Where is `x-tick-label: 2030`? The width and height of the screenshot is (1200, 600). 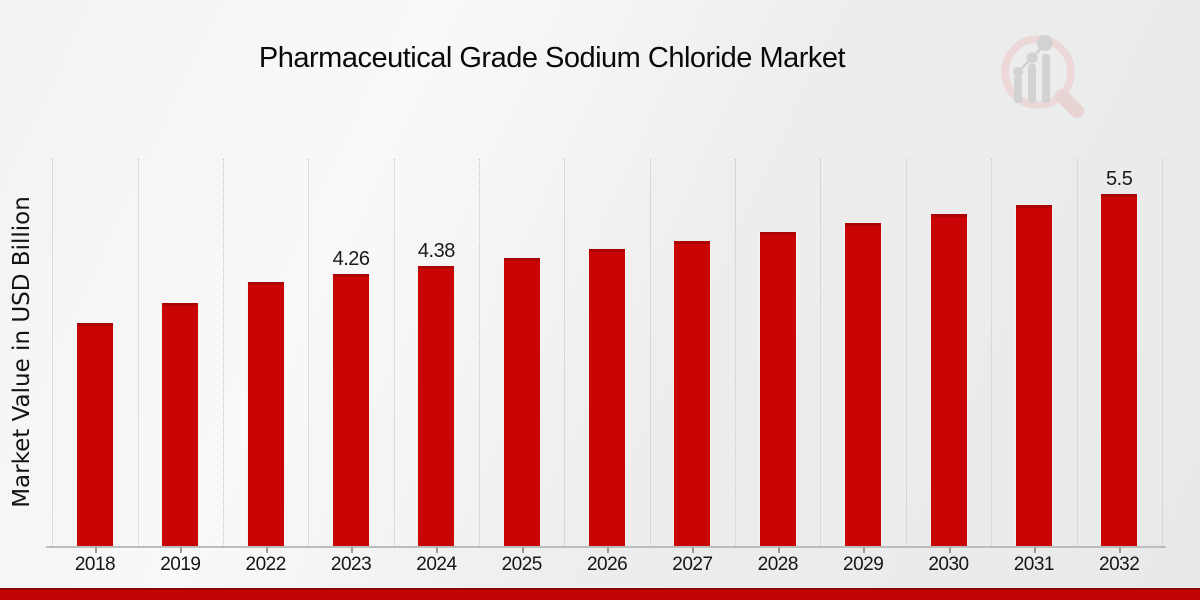 x-tick-label: 2030 is located at coordinates (948, 564).